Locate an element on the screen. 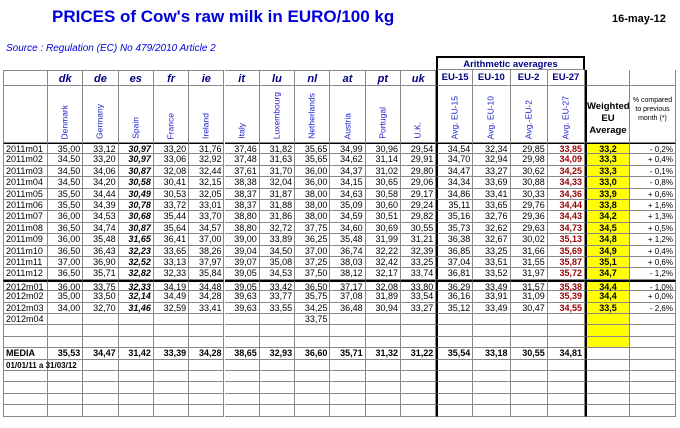  row-label: 2011m04 is located at coordinates (25, 183).